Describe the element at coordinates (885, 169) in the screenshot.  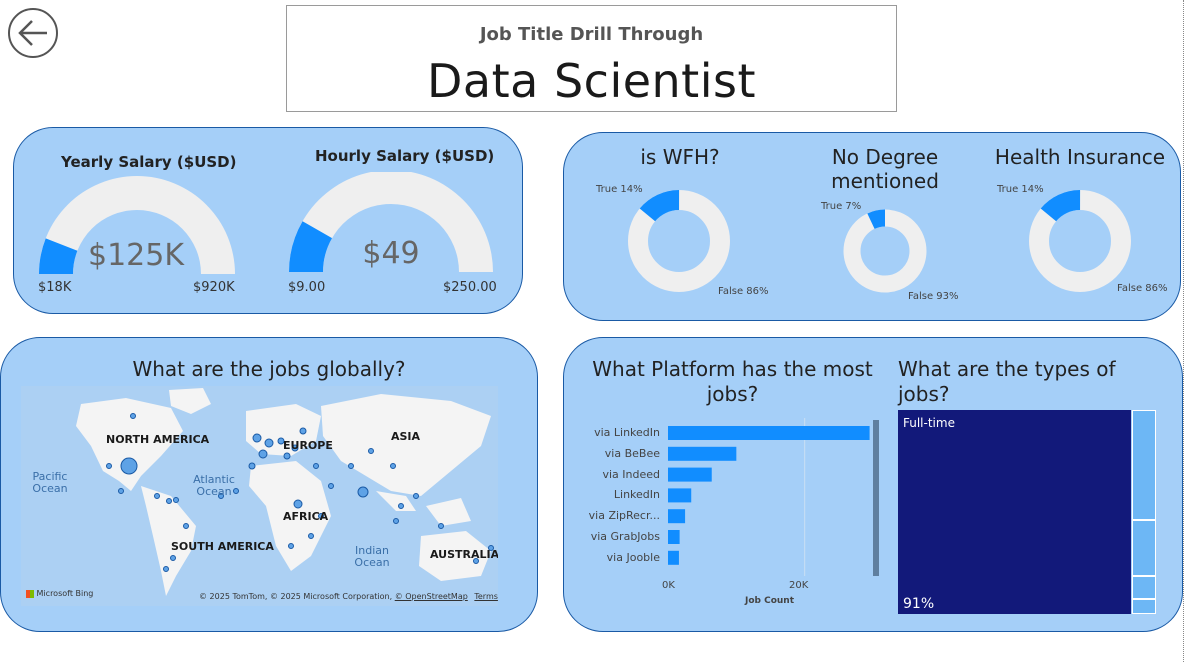
I see `no-degree-title: No Degree mentioned` at that location.